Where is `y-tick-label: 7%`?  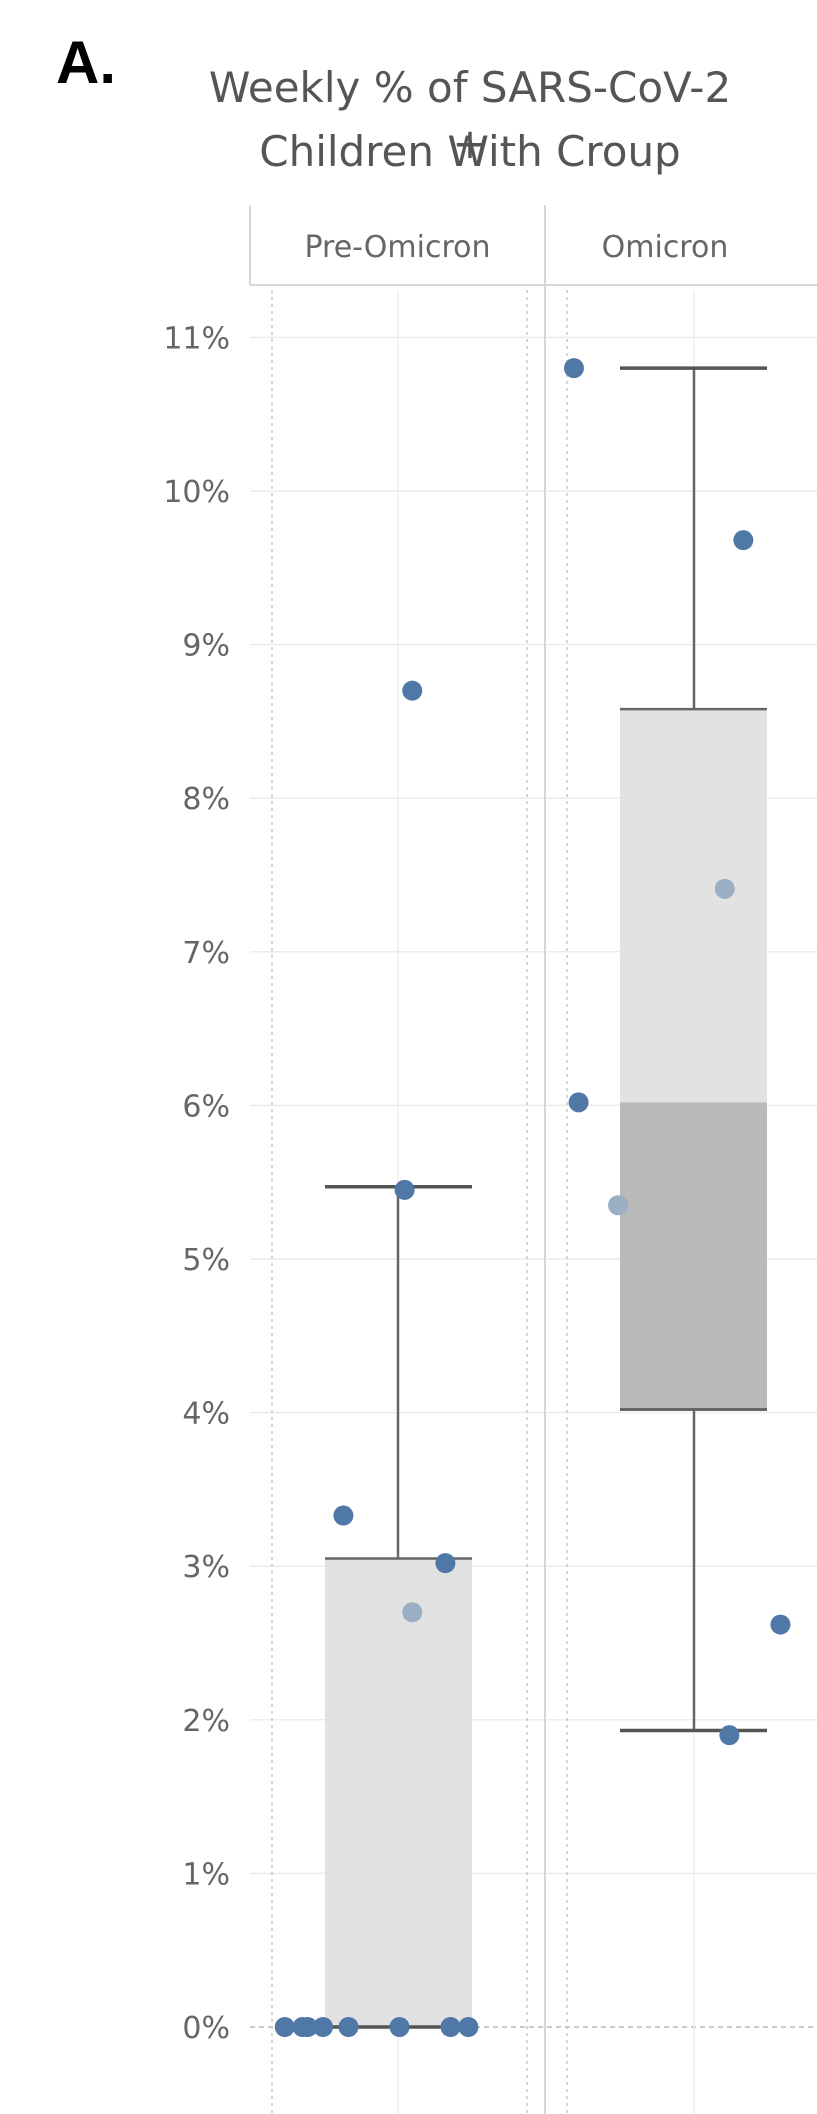
y-tick-label: 7% is located at coordinates (206, 953).